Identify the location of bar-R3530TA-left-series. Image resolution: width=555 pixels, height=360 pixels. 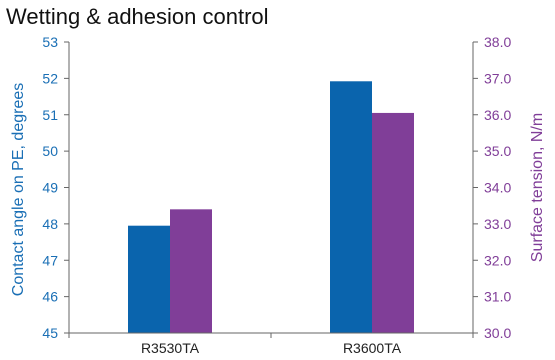
(149, 279).